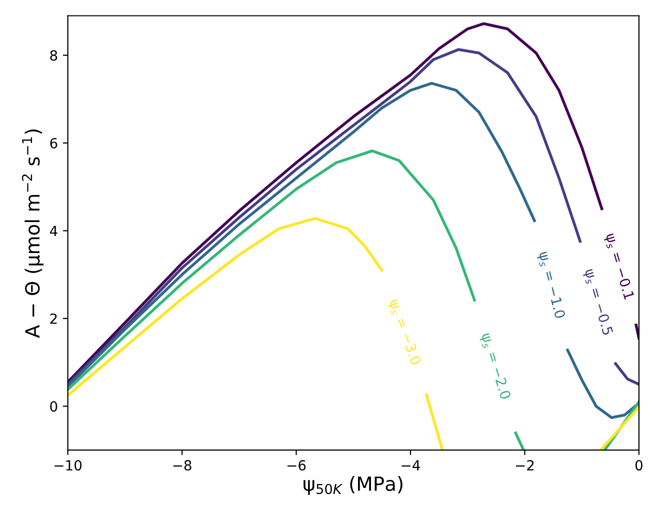 This screenshot has height=508, width=652. What do you see at coordinates (182, 465) in the screenshot?
I see `x-tick-label: −8` at bounding box center [182, 465].